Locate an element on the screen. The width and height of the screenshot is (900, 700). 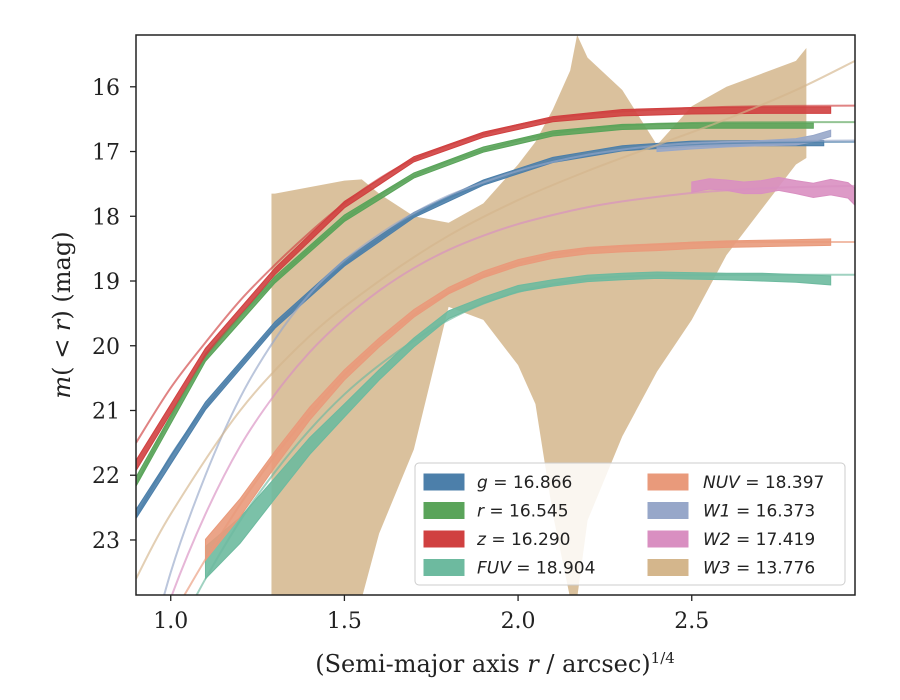
legend-swatch-w2 is located at coordinates (668, 539).